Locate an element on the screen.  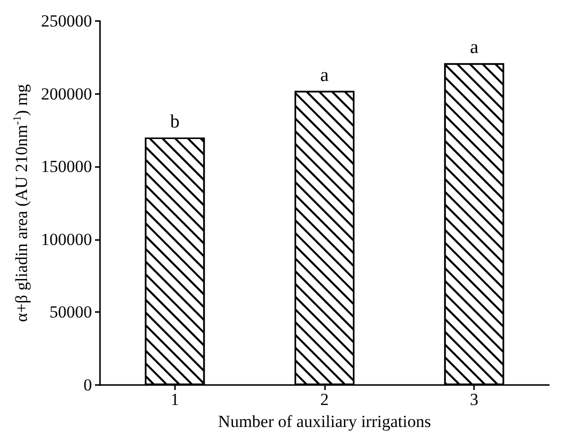
y-tick-label: 150000 is located at coordinates (66, 166).